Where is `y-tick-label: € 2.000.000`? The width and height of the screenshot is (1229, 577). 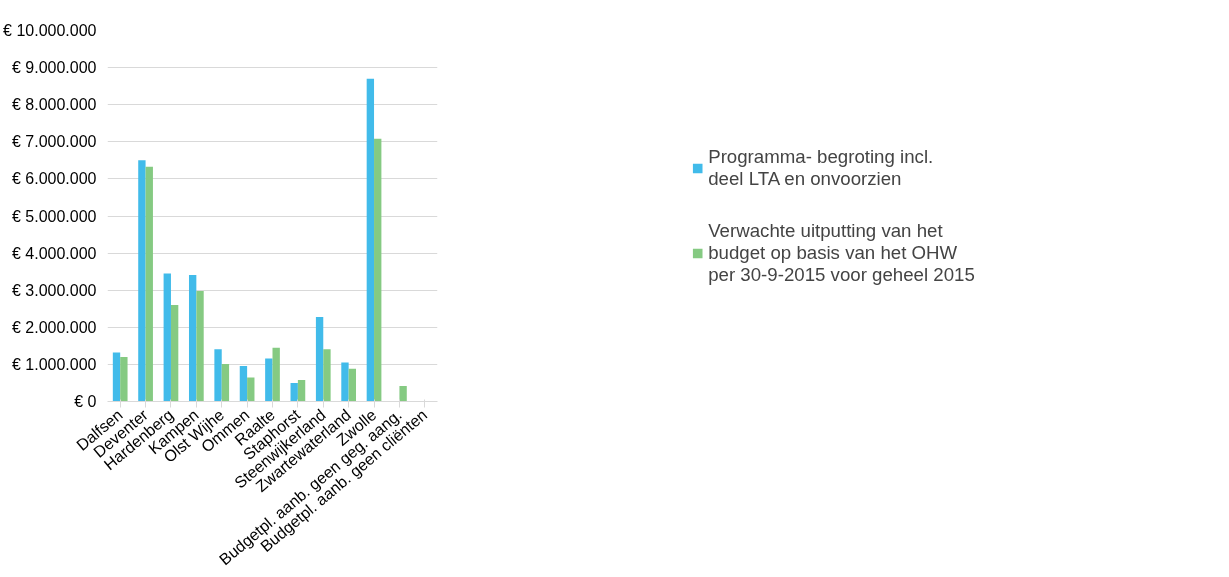 y-tick-label: € 2.000.000 is located at coordinates (54, 327).